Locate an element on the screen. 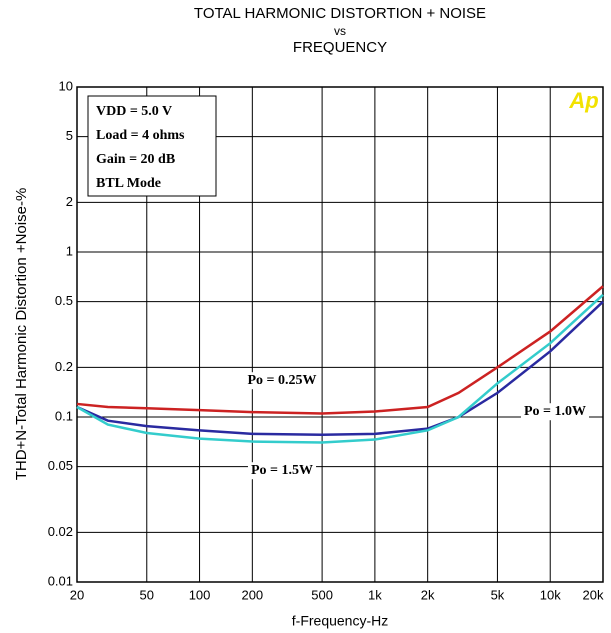 This screenshot has height=633, width=611. y-tick-label: 0.1 is located at coordinates (64, 415).